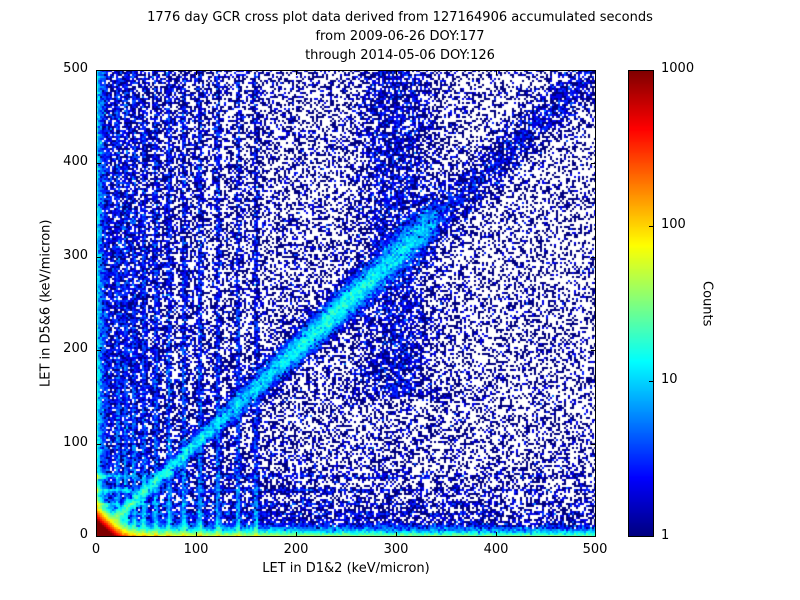 The height and width of the screenshot is (600, 800). What do you see at coordinates (665, 535) in the screenshot?
I see `colorbar-tick-label: 1` at bounding box center [665, 535].